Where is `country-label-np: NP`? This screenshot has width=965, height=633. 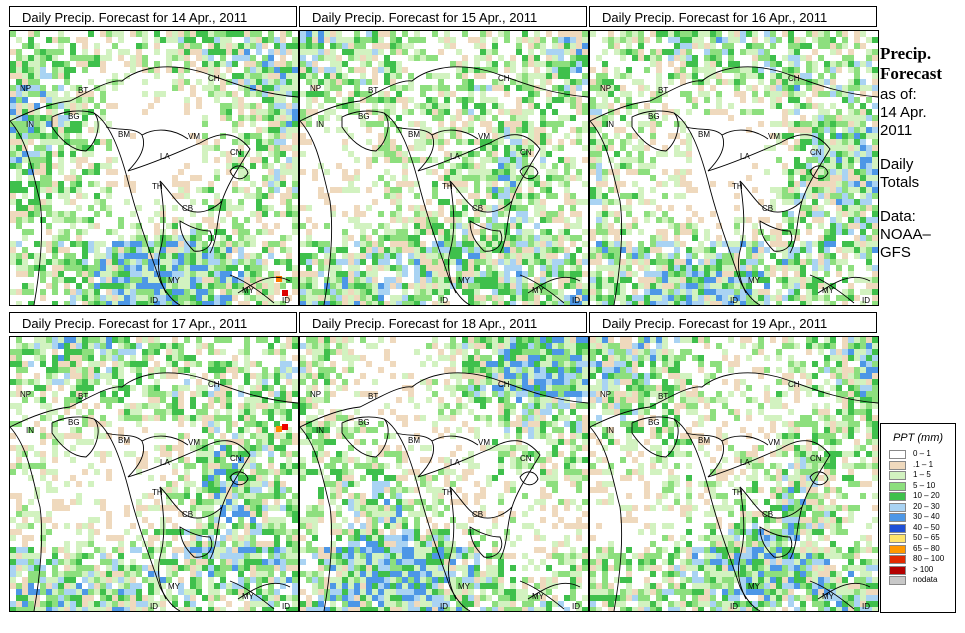
country-label-np: NP is located at coordinates (25, 88).